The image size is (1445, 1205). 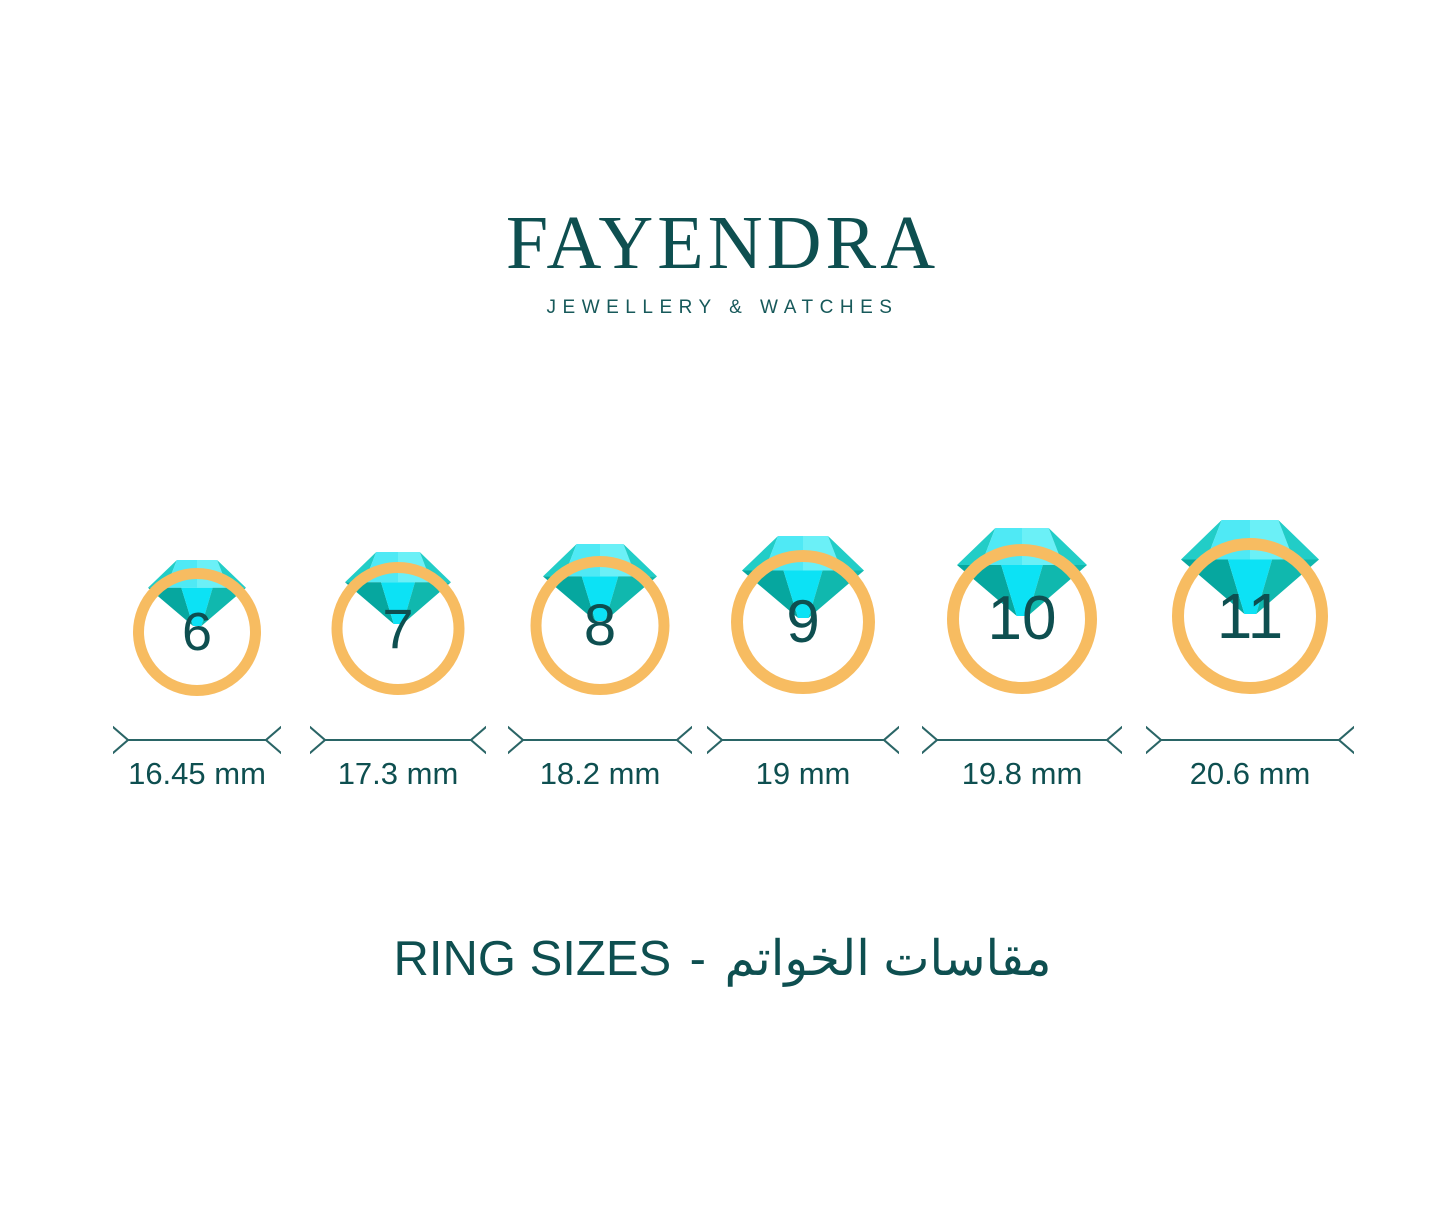 What do you see at coordinates (1250, 773) in the screenshot?
I see `ring-diameter-label: 20.6 mm` at bounding box center [1250, 773].